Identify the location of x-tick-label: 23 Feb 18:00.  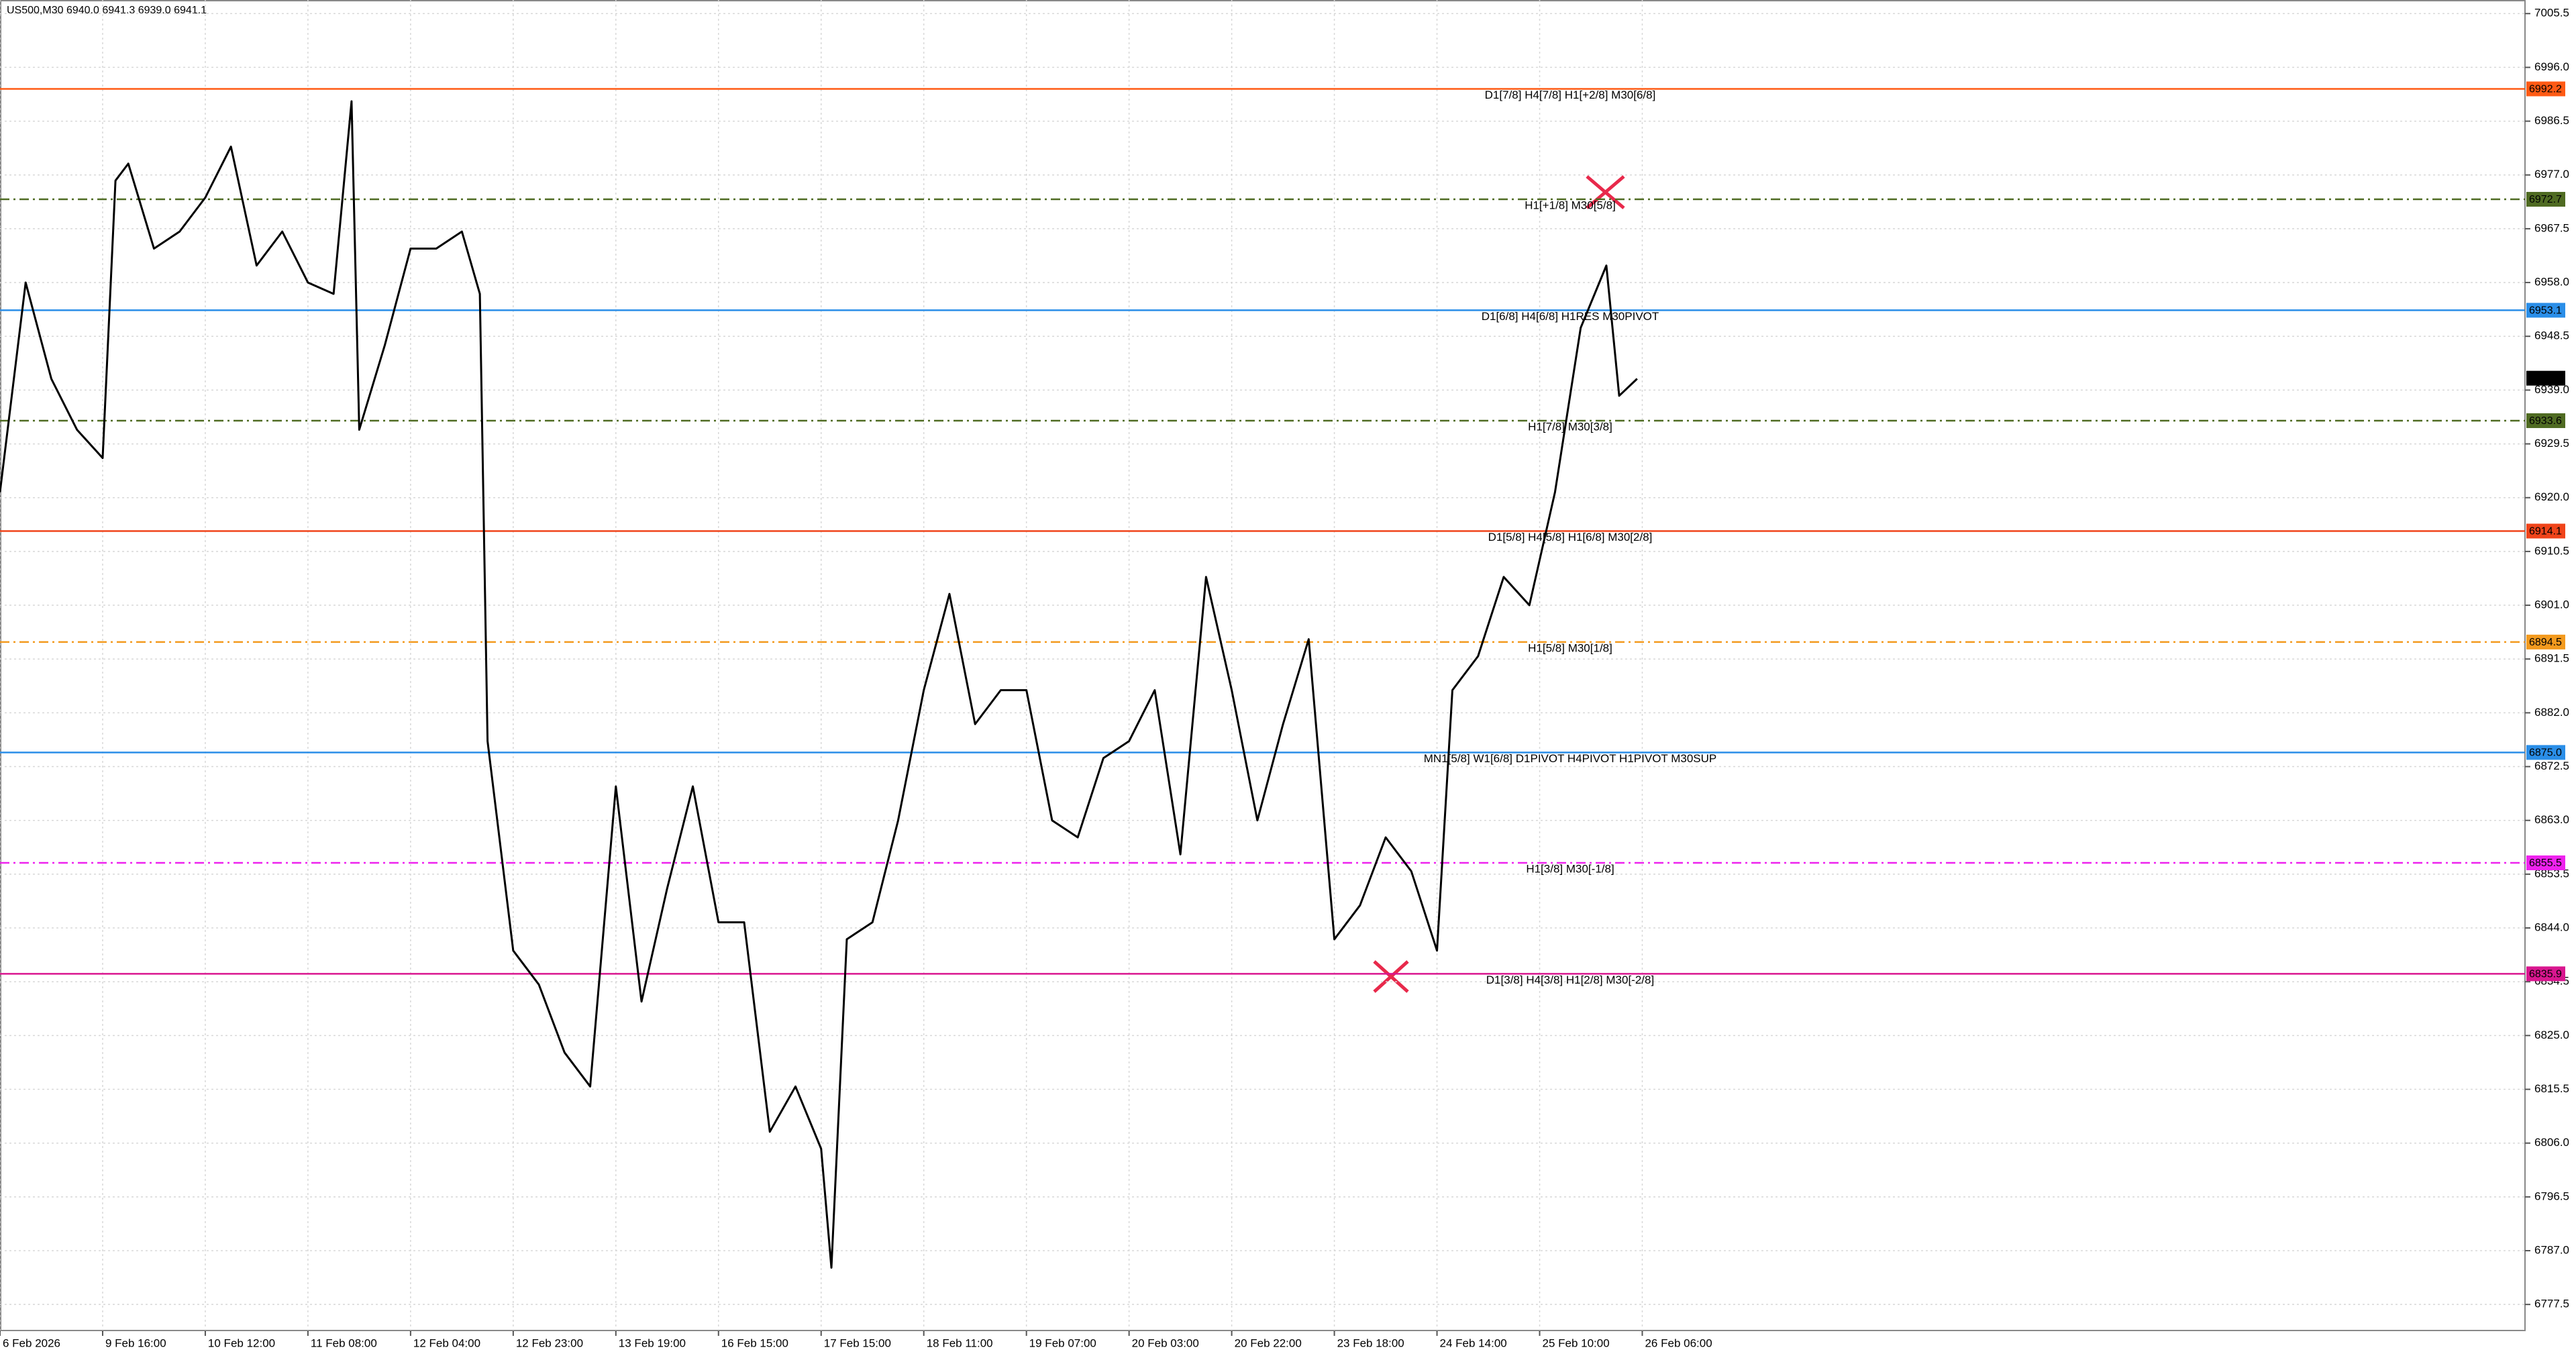
(1370, 1343).